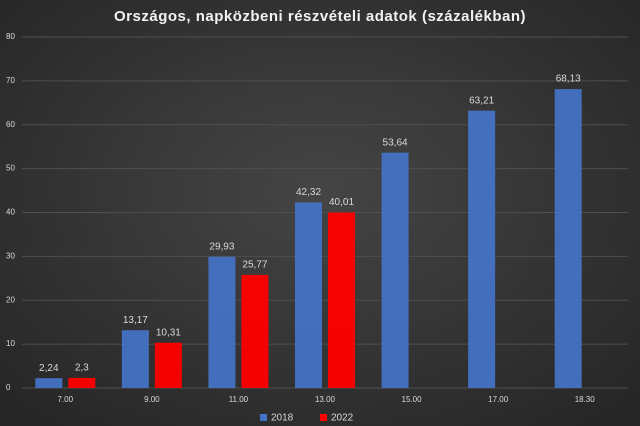  Describe the element at coordinates (49, 368) in the screenshot. I see `value-label: 2,24` at that location.